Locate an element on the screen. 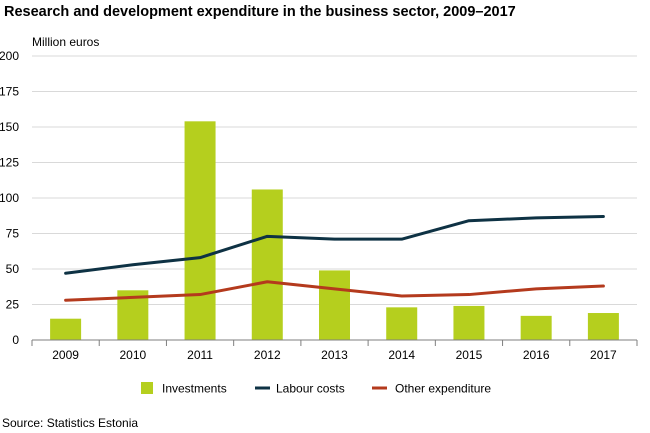 The height and width of the screenshot is (433, 650). source-note: Source: Statistics Estonia is located at coordinates (70, 423).